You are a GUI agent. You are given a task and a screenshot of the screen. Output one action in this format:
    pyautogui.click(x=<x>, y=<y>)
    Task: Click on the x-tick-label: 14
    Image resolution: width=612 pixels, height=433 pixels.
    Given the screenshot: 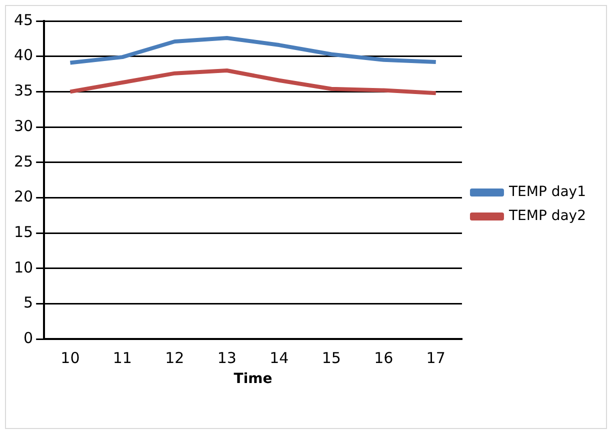 What is the action you would take?
    pyautogui.click(x=279, y=358)
    